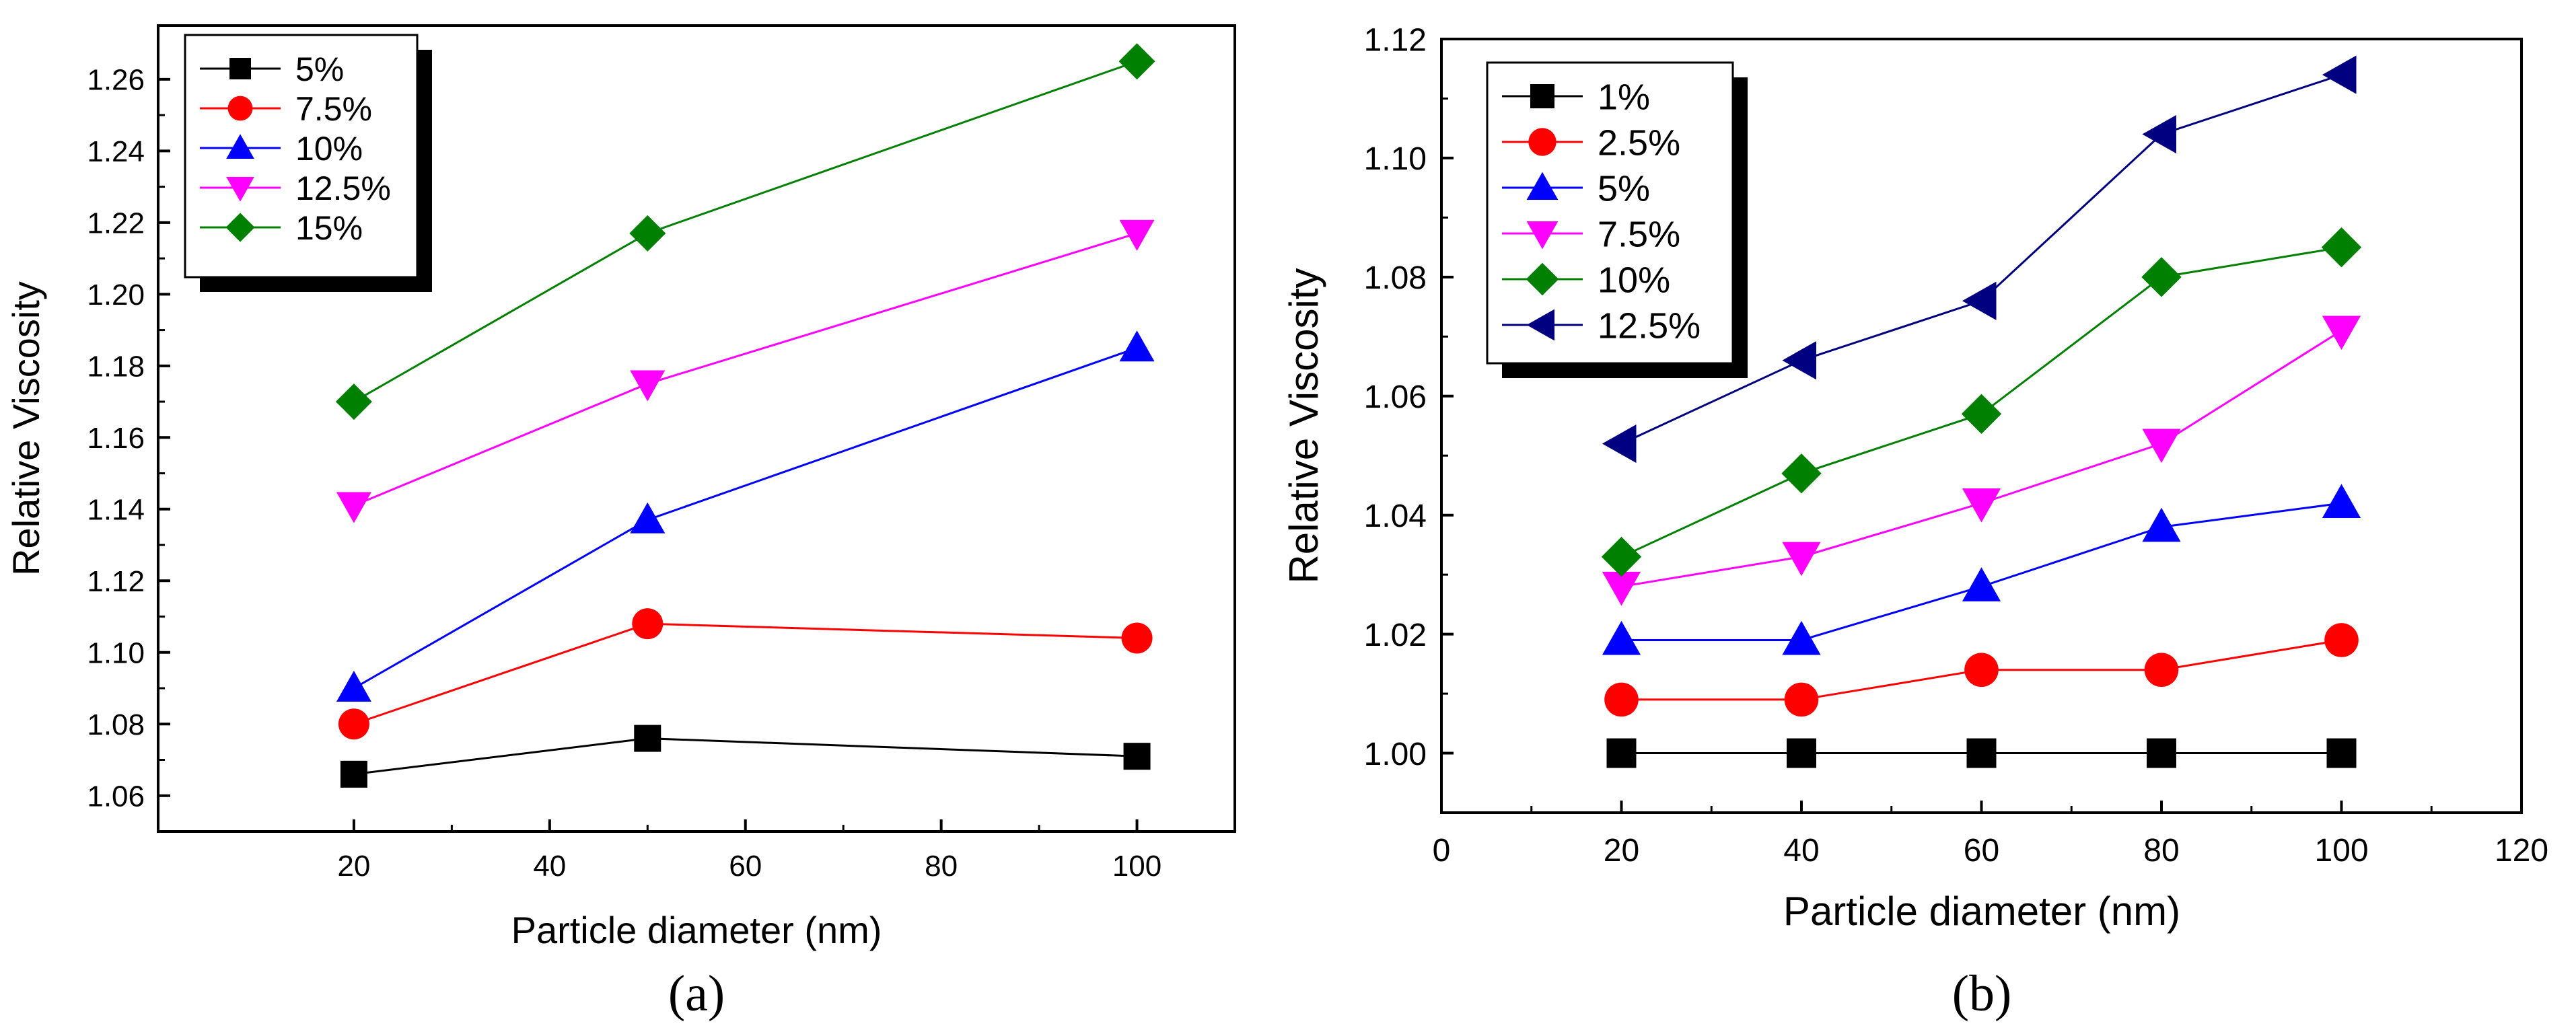 The image size is (2576, 1034). I want to click on y-tick-label: 1.14, so click(116, 511).